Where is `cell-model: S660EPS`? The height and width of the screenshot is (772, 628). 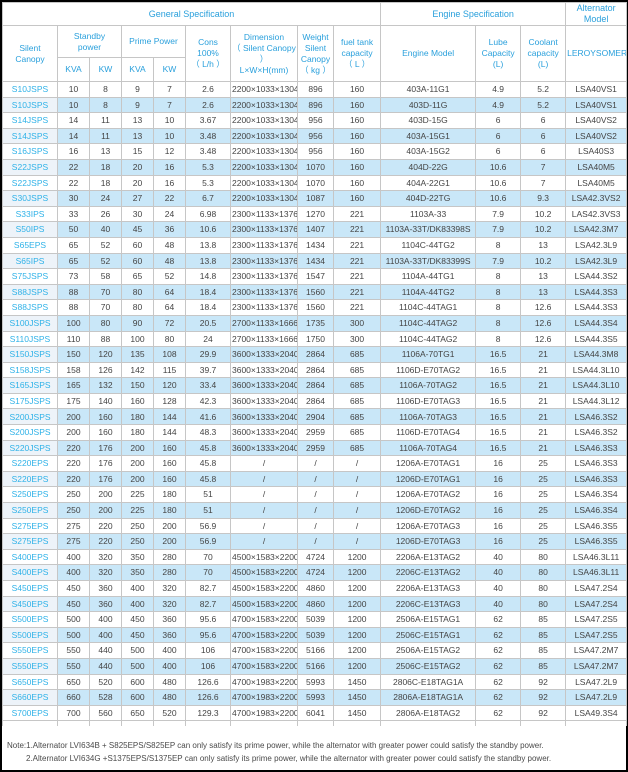
cell-model: S660EPS is located at coordinates (30, 697).